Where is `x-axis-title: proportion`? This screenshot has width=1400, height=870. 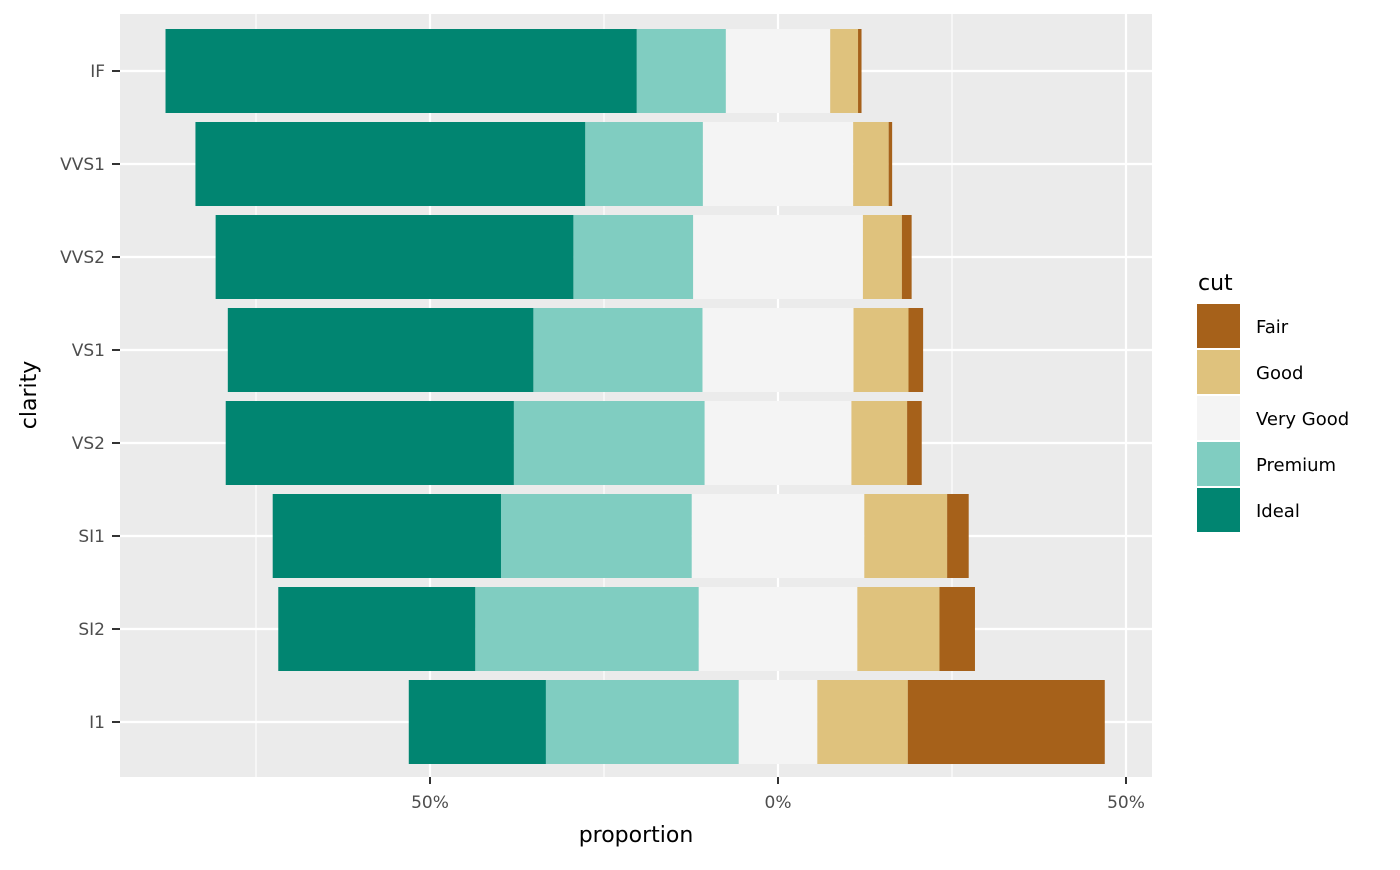
x-axis-title: proportion is located at coordinates (636, 835).